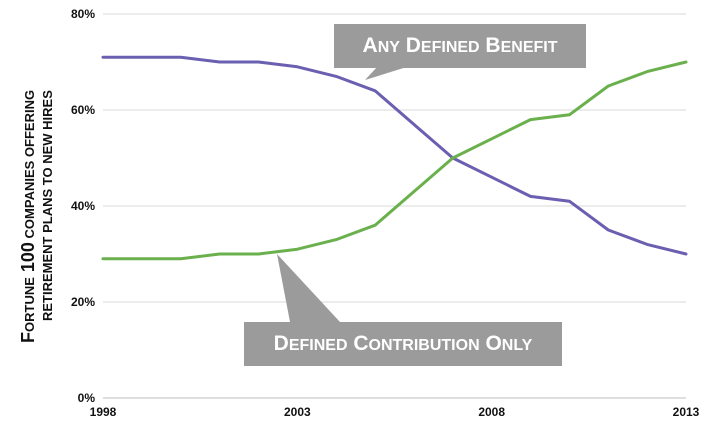 The width and height of the screenshot is (703, 425). I want to click on y-tick-label: 0%, so click(87, 398).